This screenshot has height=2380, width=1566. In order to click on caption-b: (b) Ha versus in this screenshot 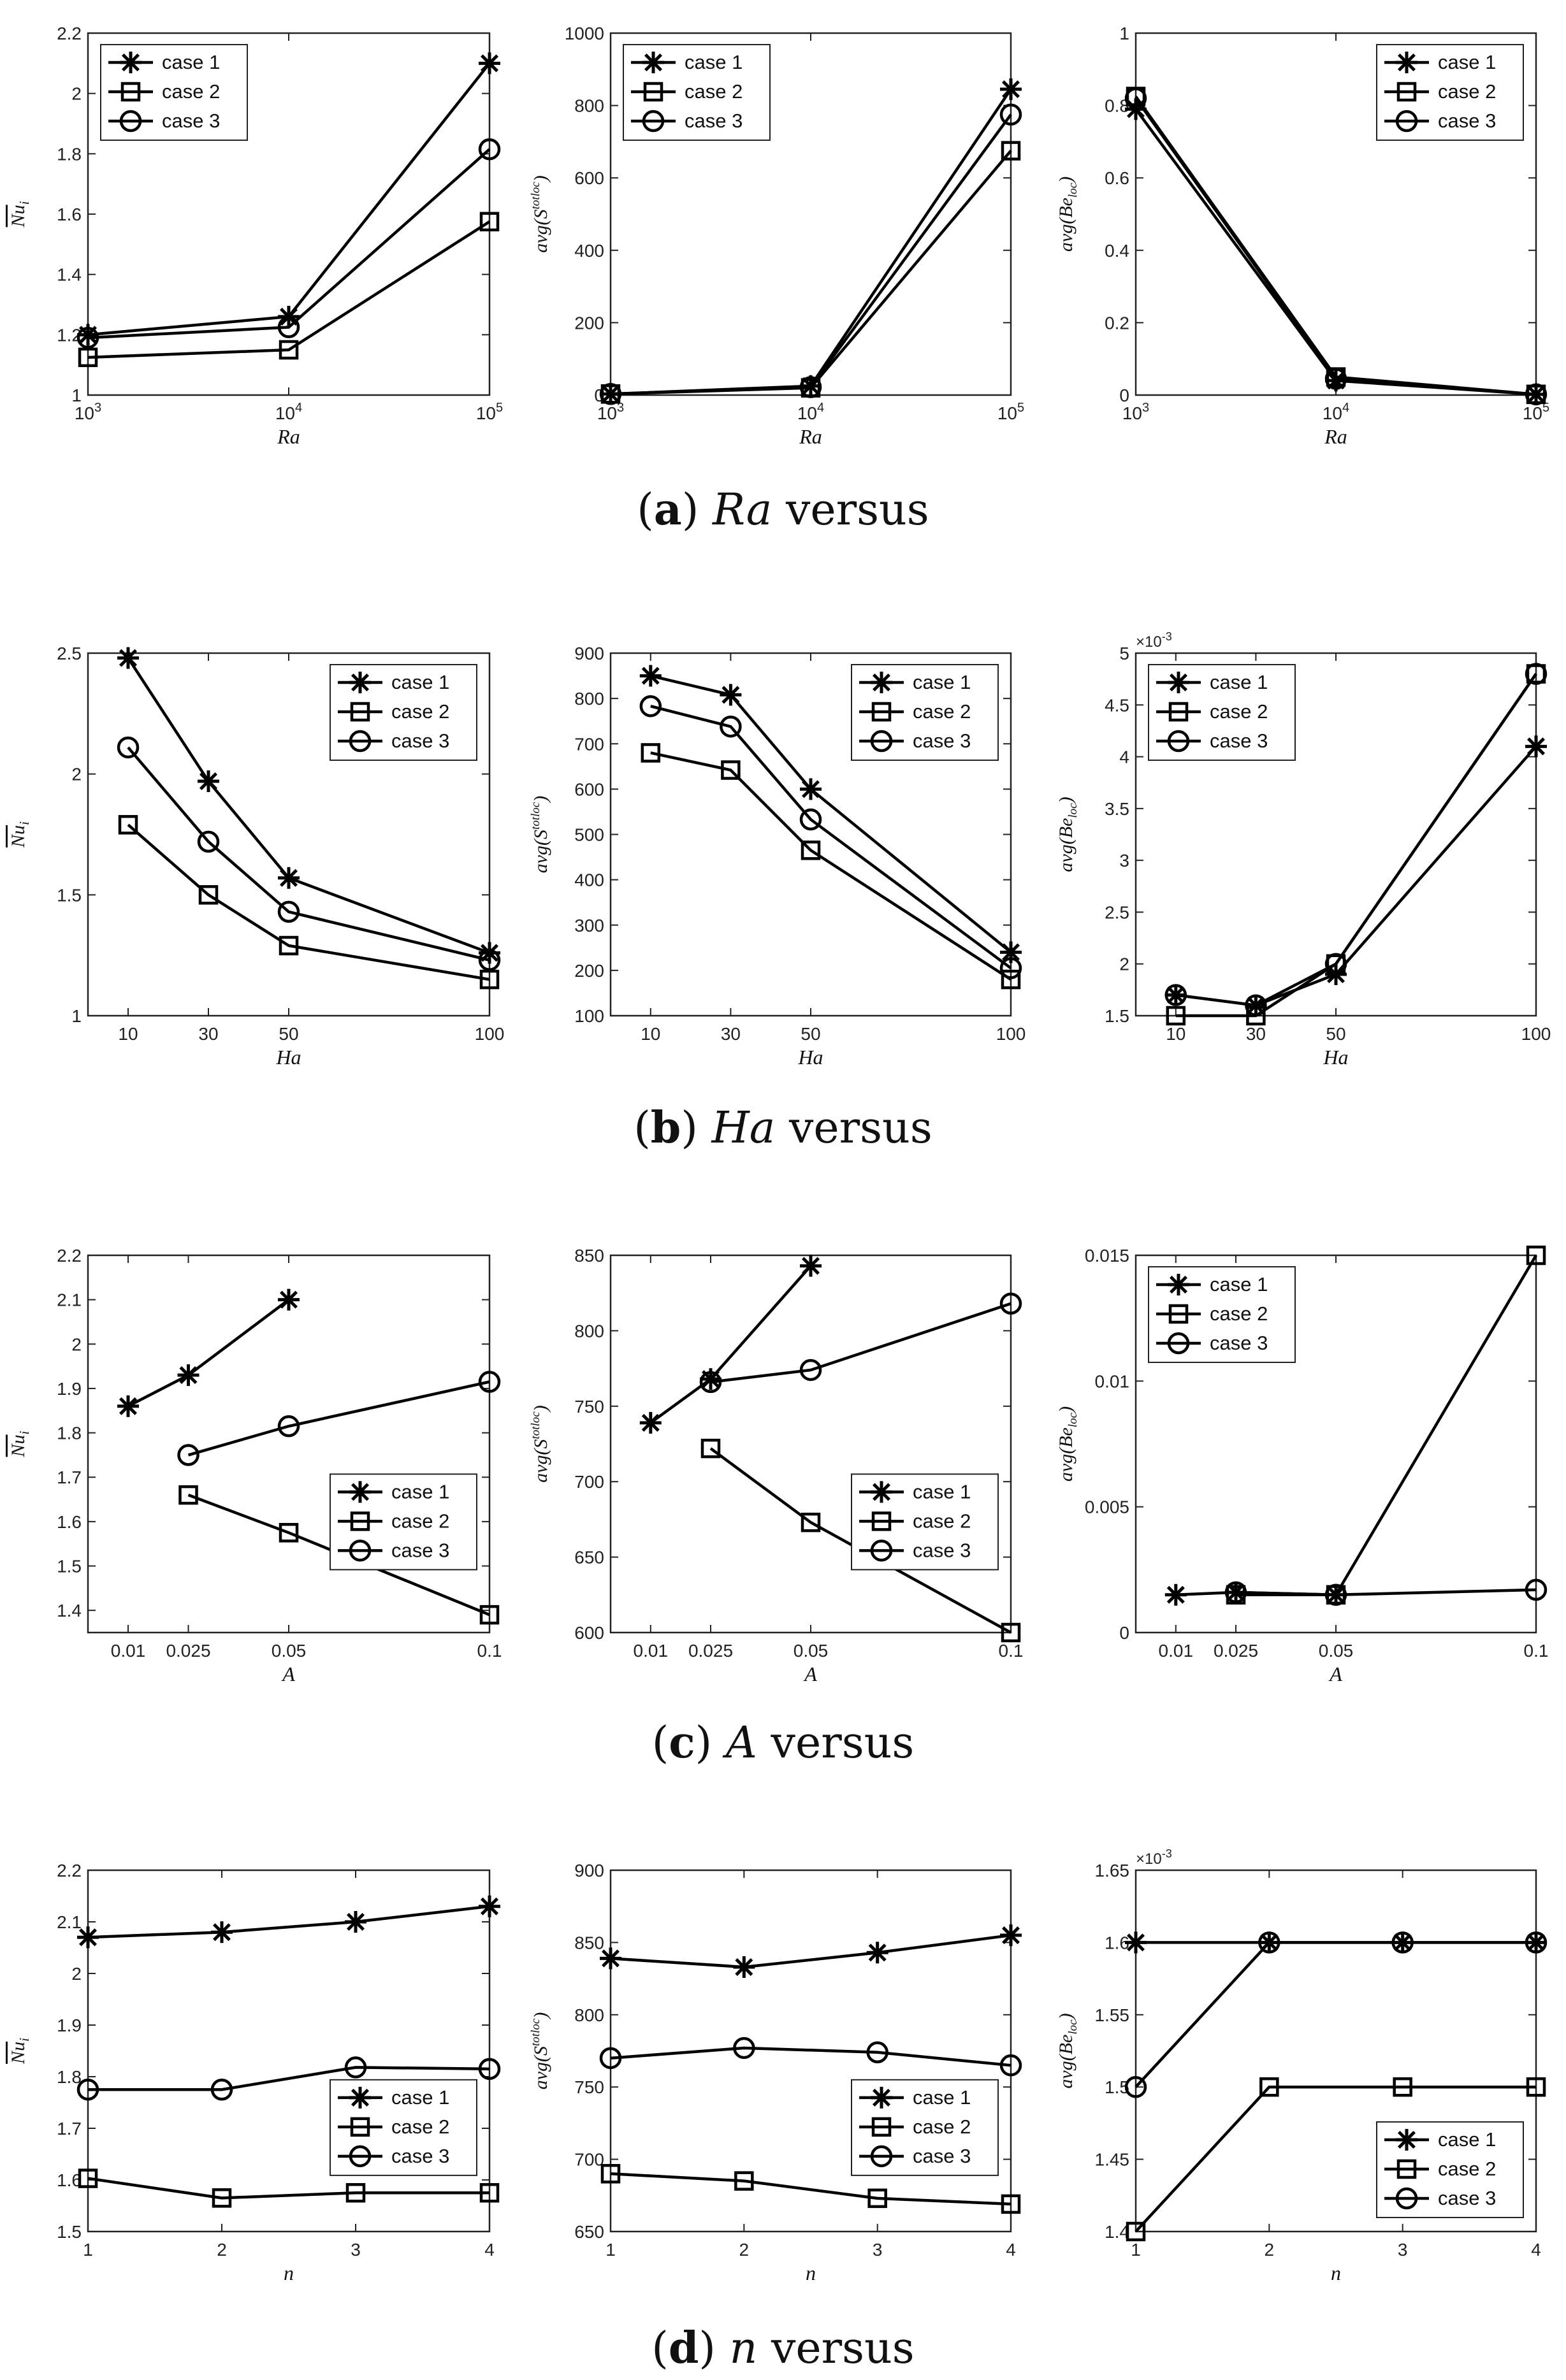, I will do `click(783, 1127)`.